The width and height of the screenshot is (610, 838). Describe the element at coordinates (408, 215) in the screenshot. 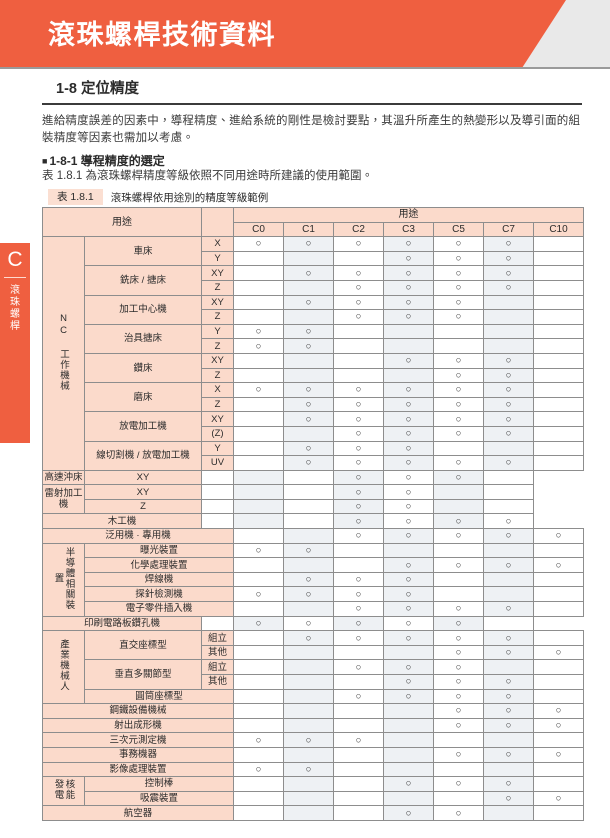

I see `header-usage-right: 用途` at that location.